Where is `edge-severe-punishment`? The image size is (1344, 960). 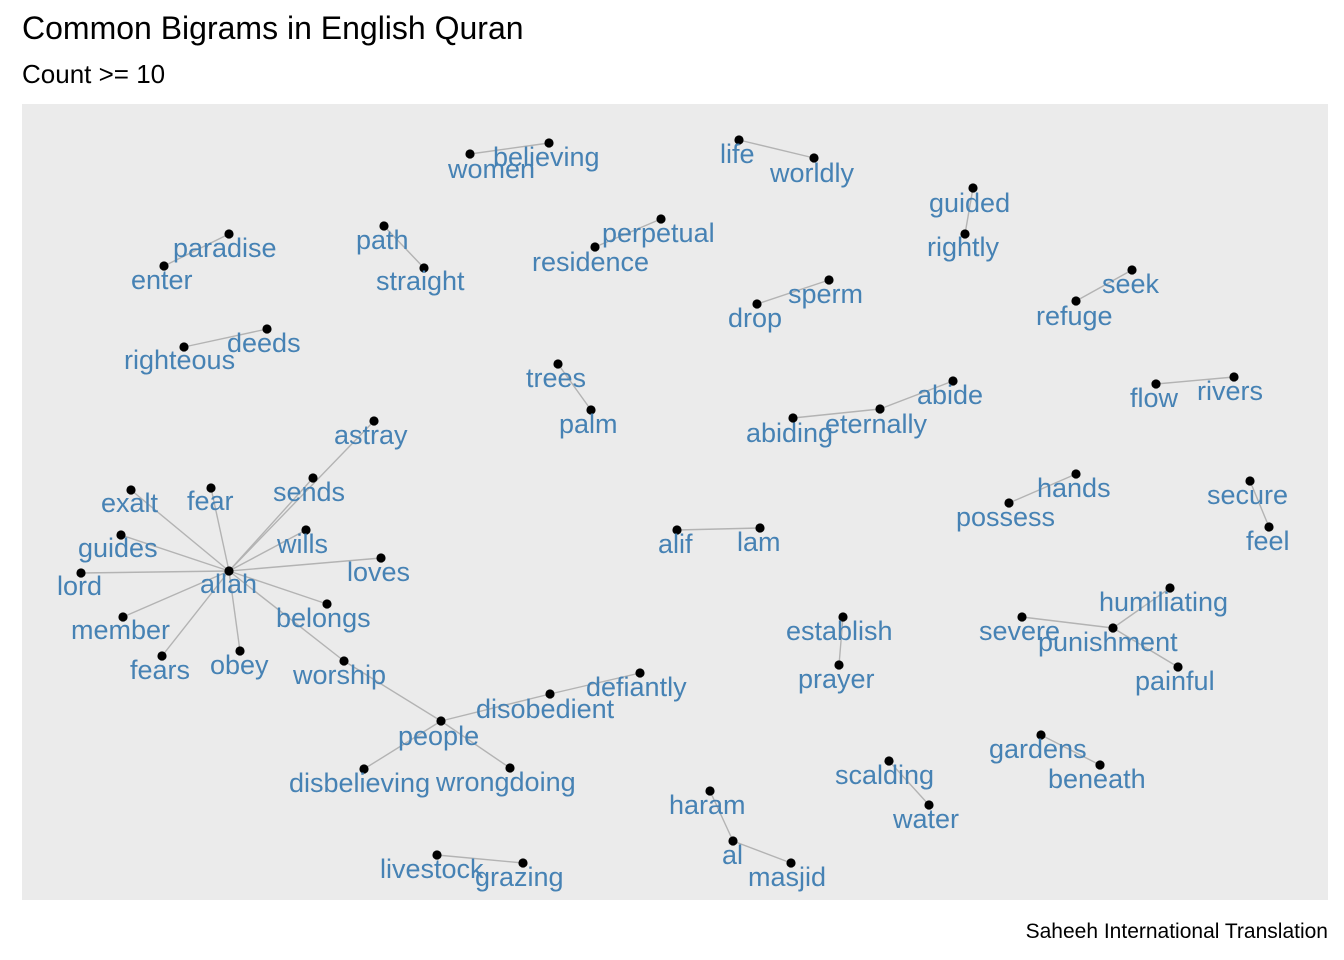 edge-severe-punishment is located at coordinates (1067, 622).